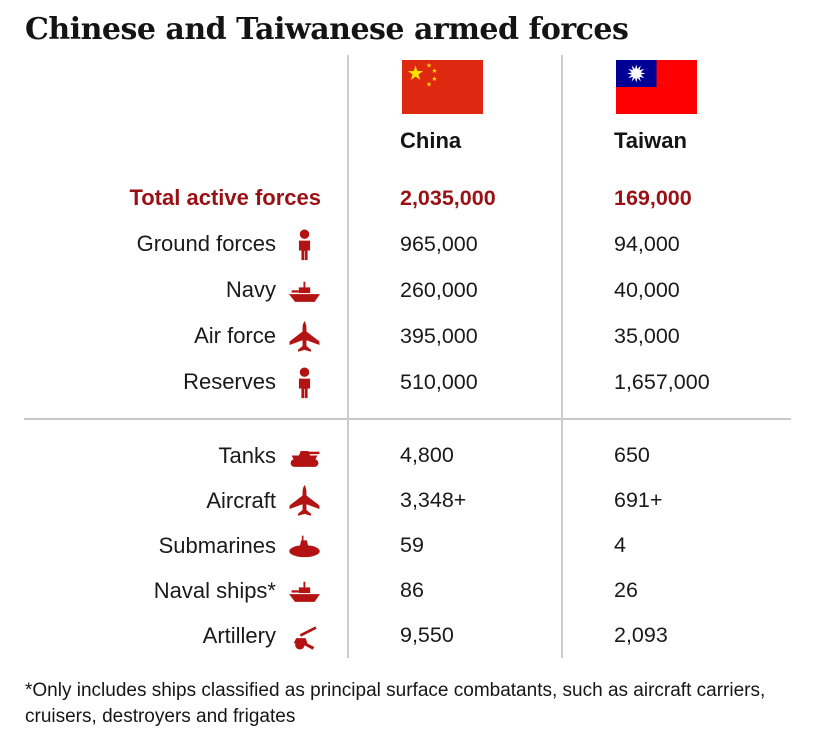  What do you see at coordinates (688, 336) in the screenshot?
I see `taiwan-value: 35,000` at bounding box center [688, 336].